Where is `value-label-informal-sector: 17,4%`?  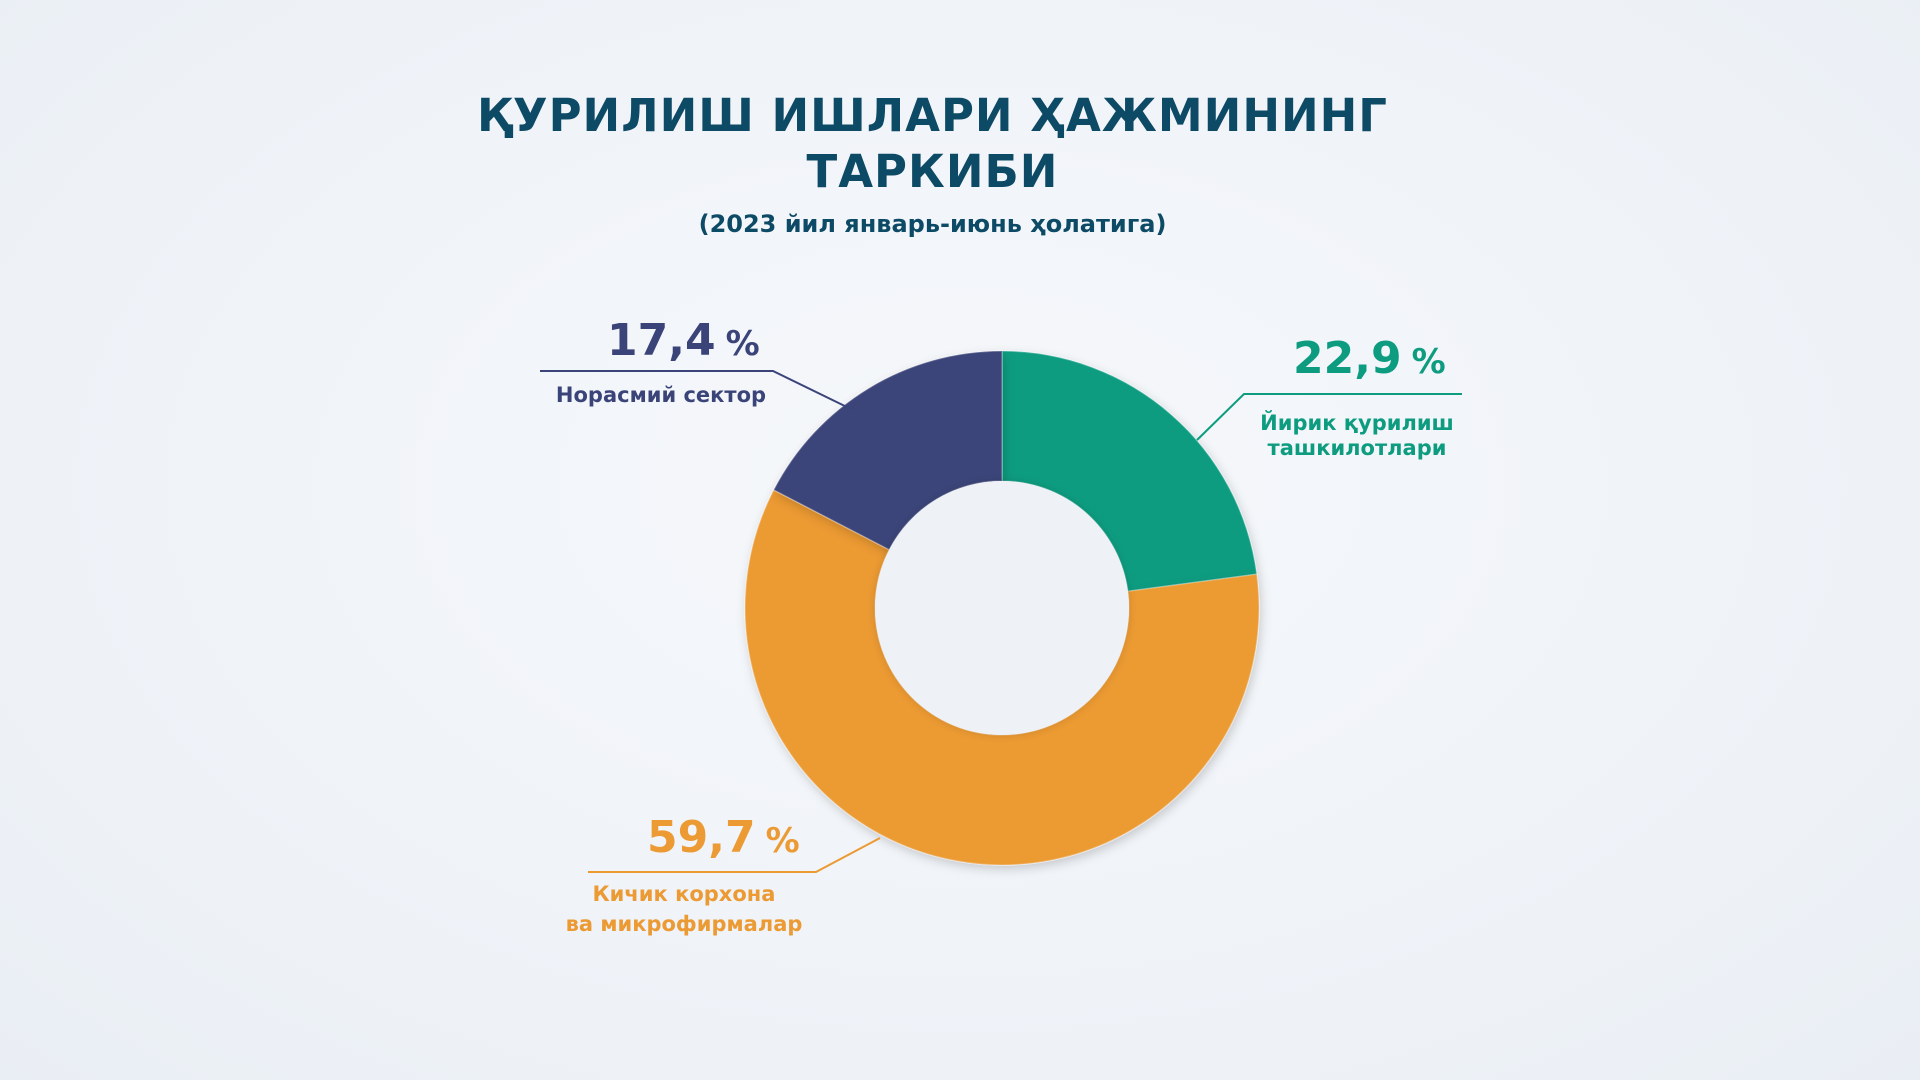
value-label-informal-sector: 17,4% is located at coordinates (683, 340).